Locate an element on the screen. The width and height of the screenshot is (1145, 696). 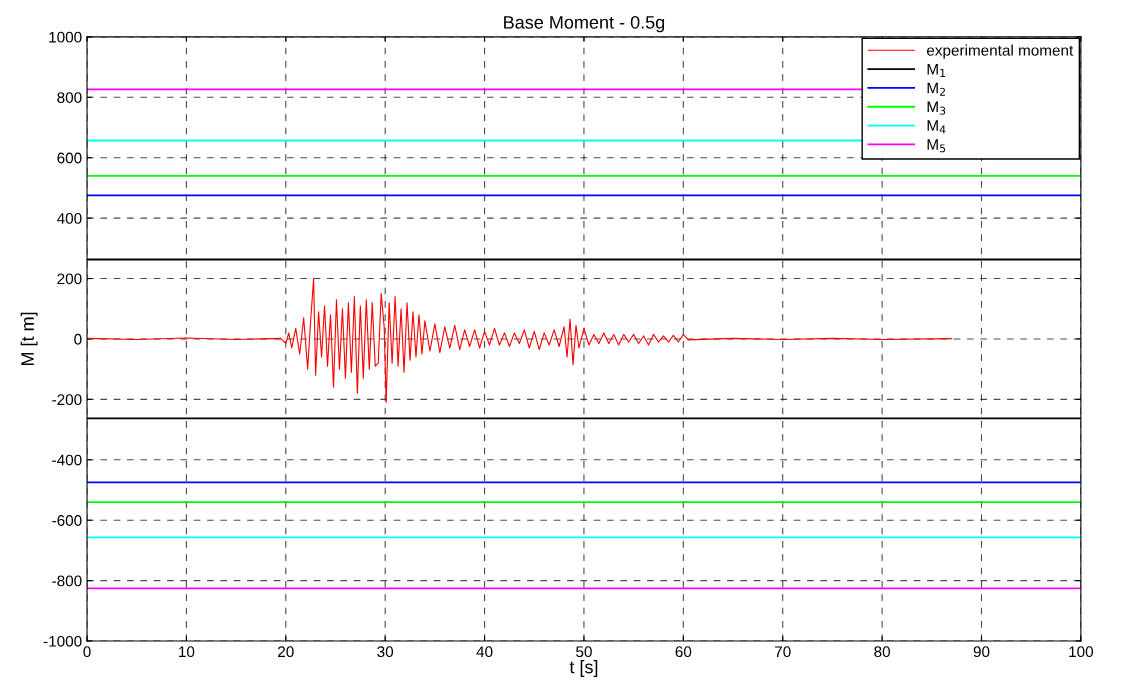
y-tick-label: 800 is located at coordinates (69, 97).